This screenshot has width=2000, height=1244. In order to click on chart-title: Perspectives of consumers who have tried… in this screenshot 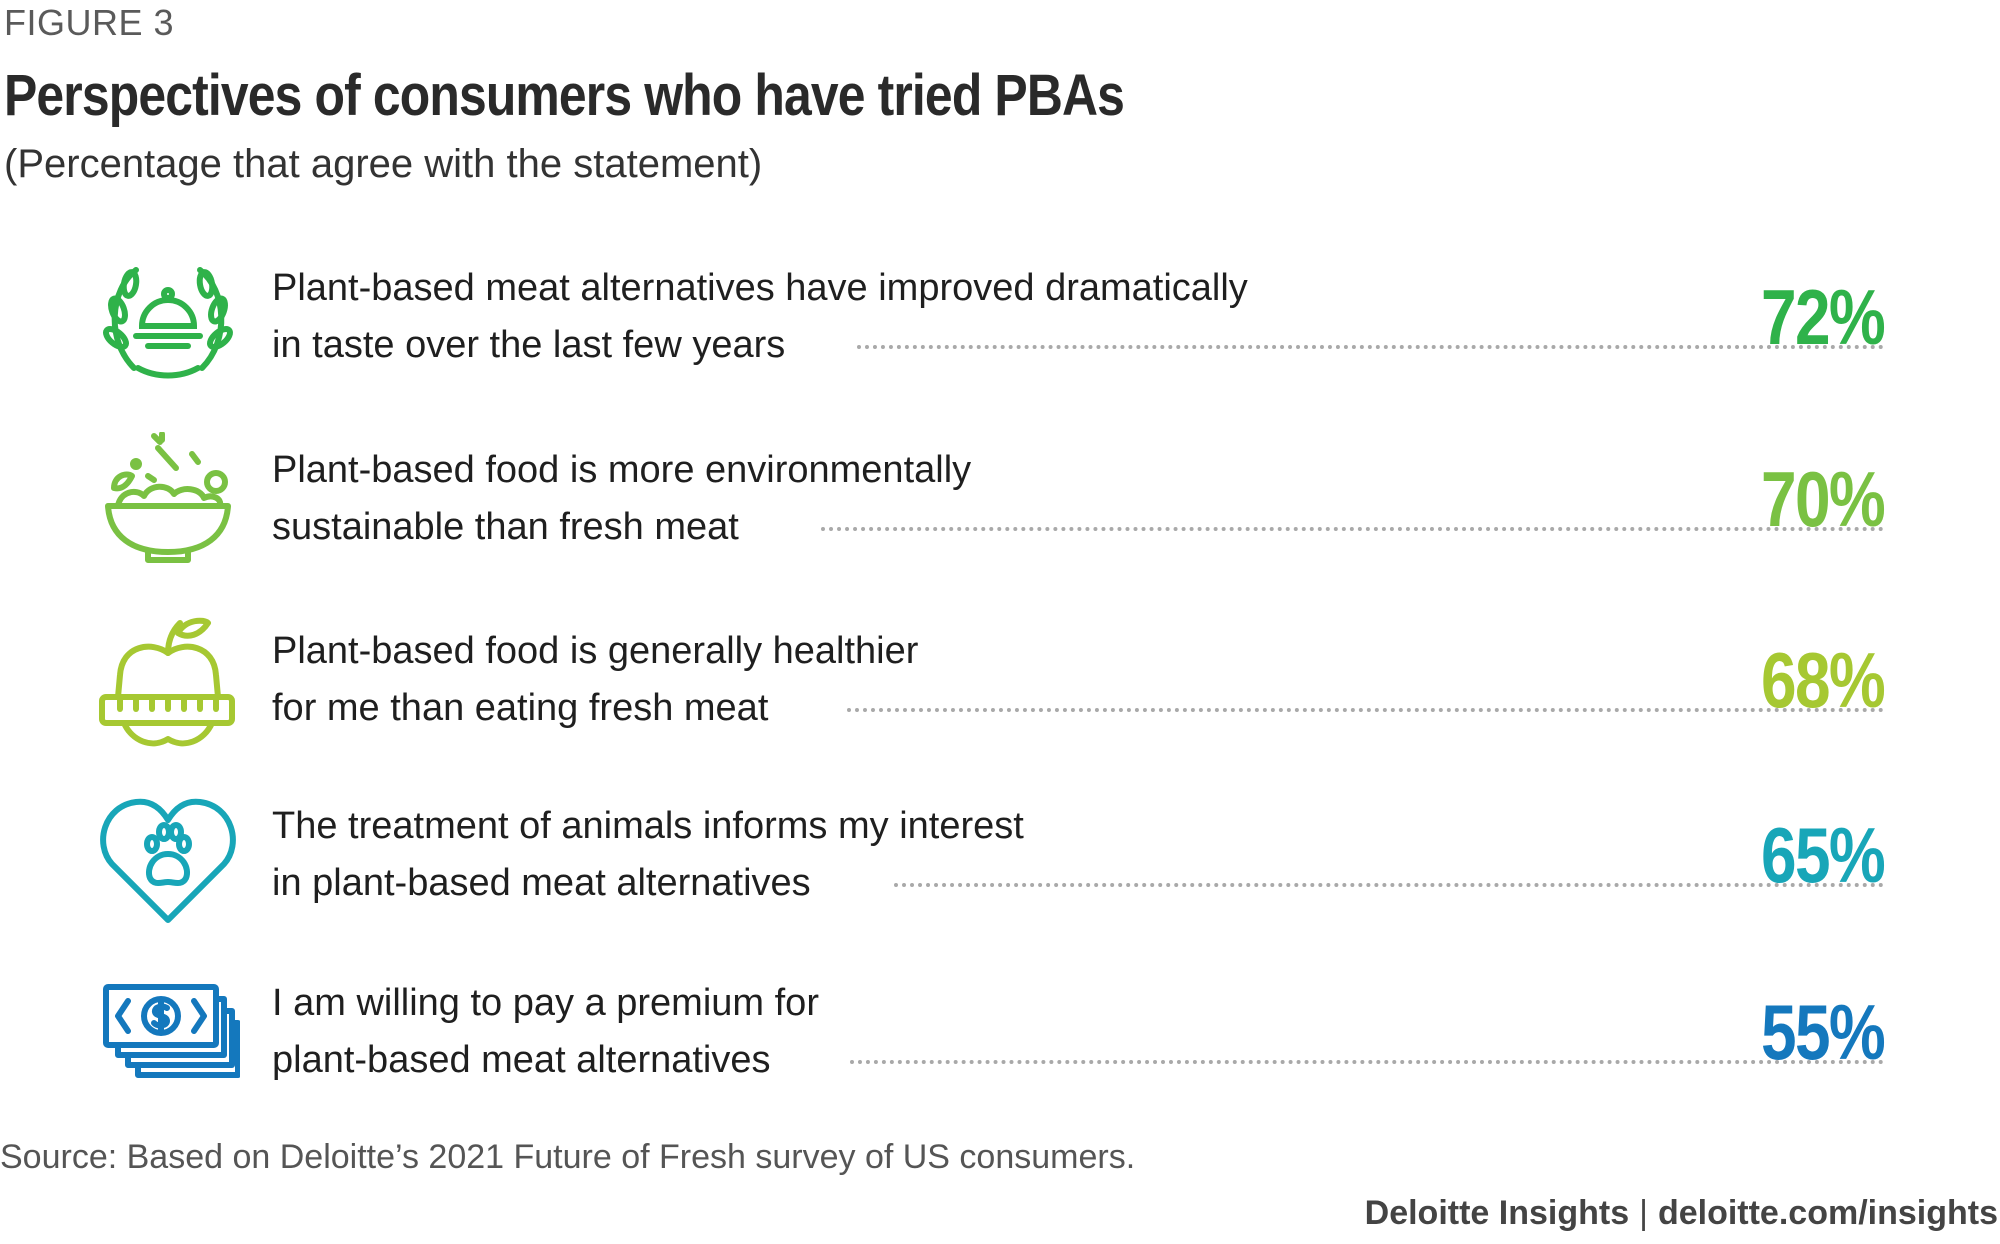, I will do `click(564, 95)`.